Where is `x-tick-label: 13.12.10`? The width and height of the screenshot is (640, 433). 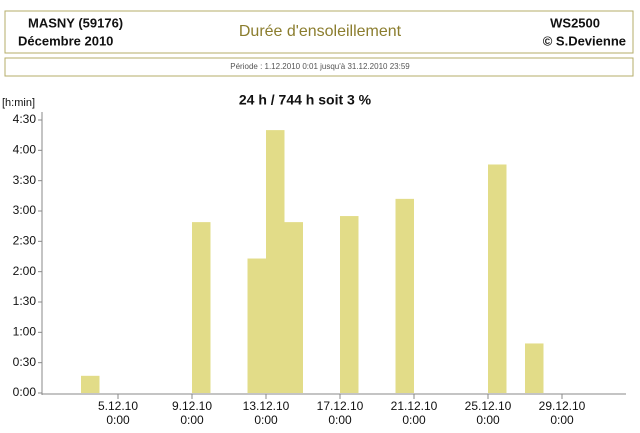 x-tick-label: 13.12.10 is located at coordinates (266, 406).